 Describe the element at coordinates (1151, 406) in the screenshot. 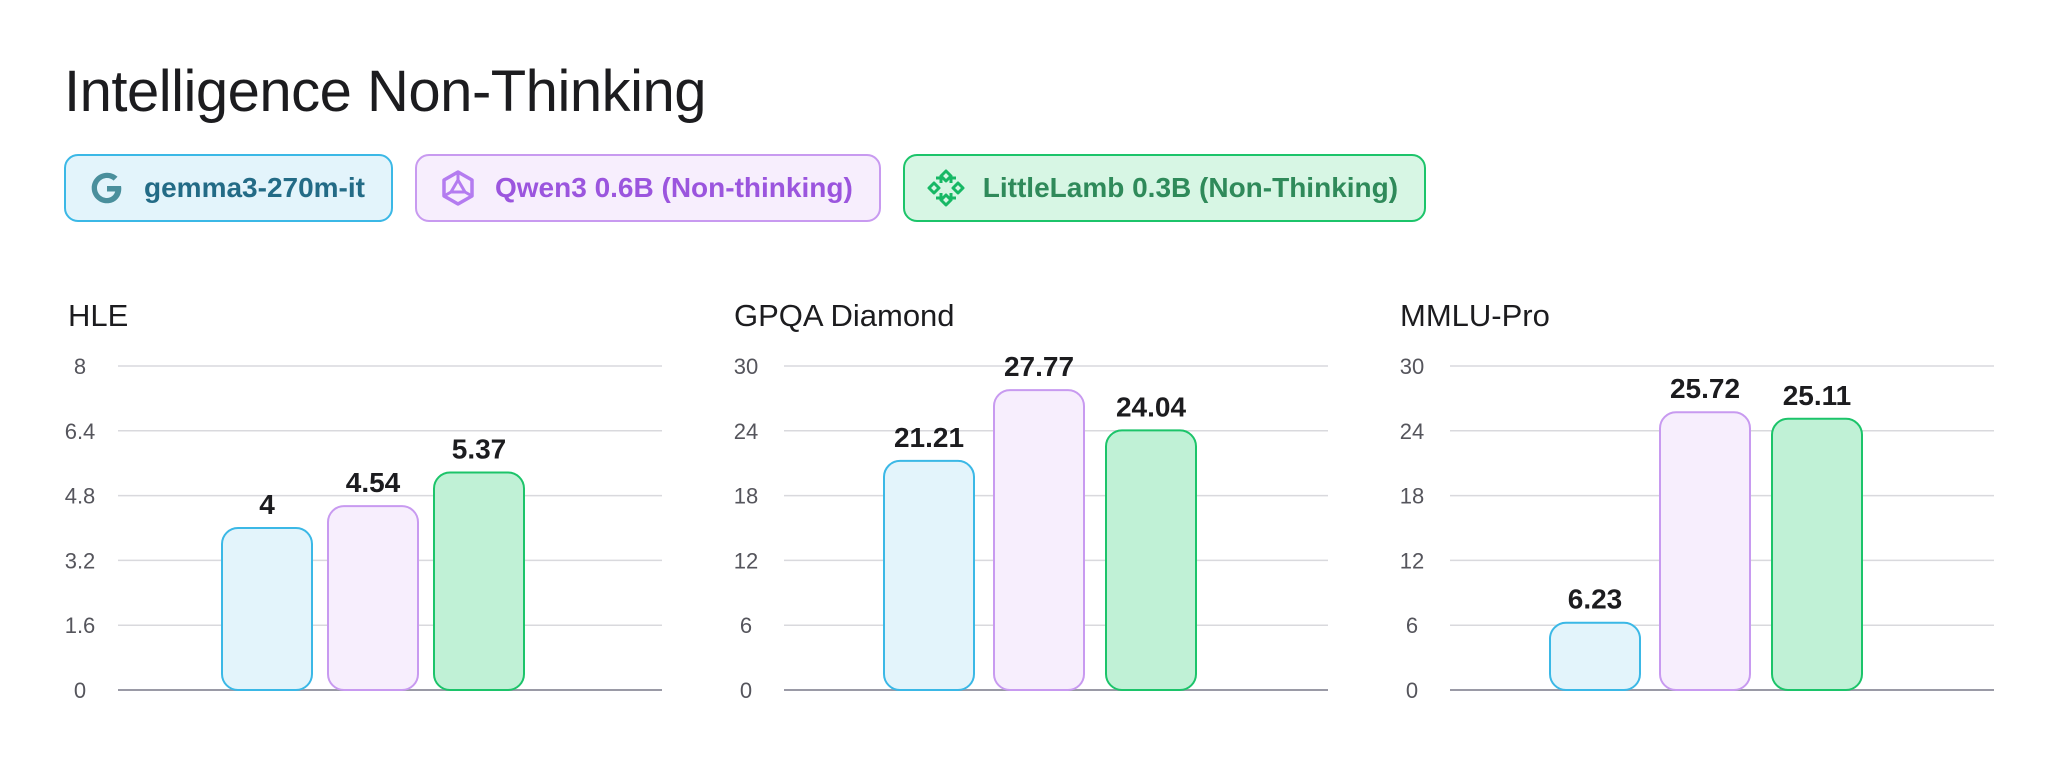

I see `data-label: 24.04` at that location.